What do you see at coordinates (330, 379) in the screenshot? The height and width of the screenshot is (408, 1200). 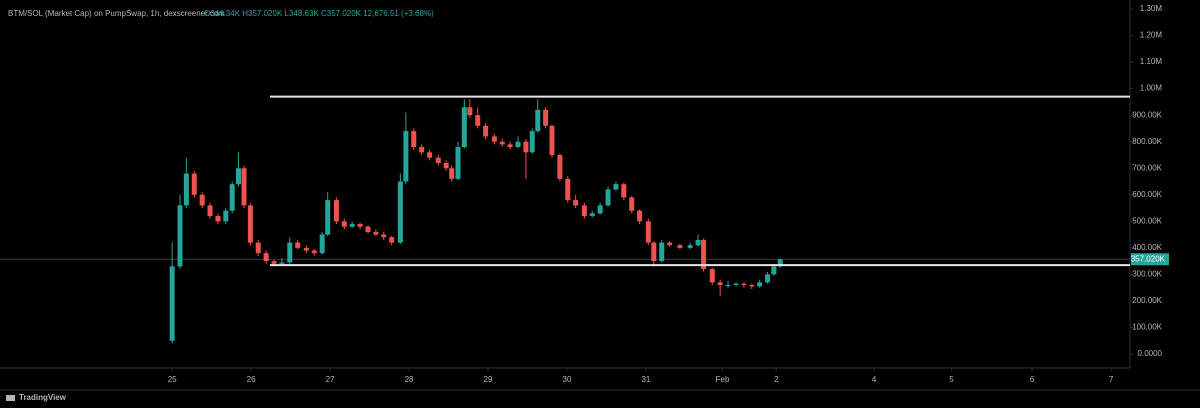 I see `x-tick-label: 27` at bounding box center [330, 379].